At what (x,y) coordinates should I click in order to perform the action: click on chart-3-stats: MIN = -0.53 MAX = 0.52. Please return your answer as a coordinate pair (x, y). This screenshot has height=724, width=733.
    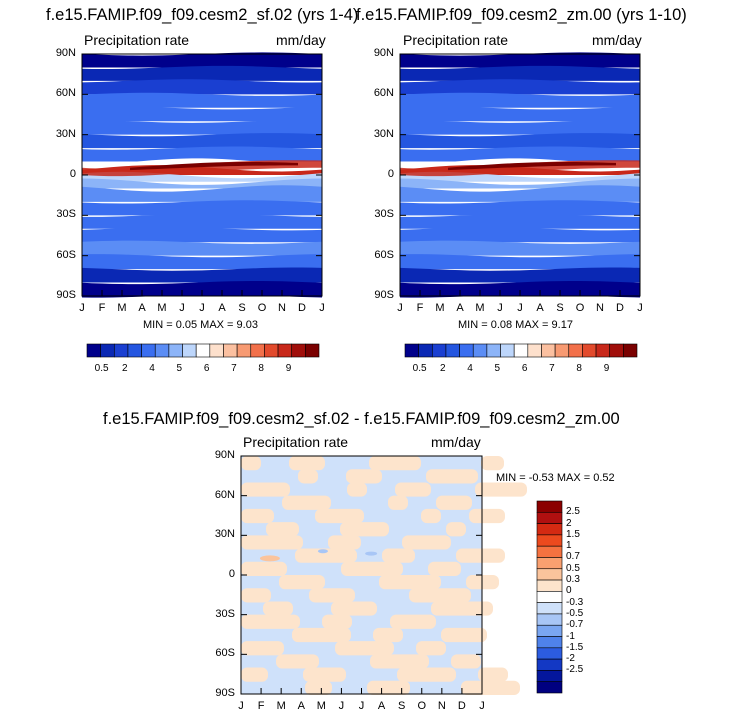
    Looking at the image, I should click on (555, 478).